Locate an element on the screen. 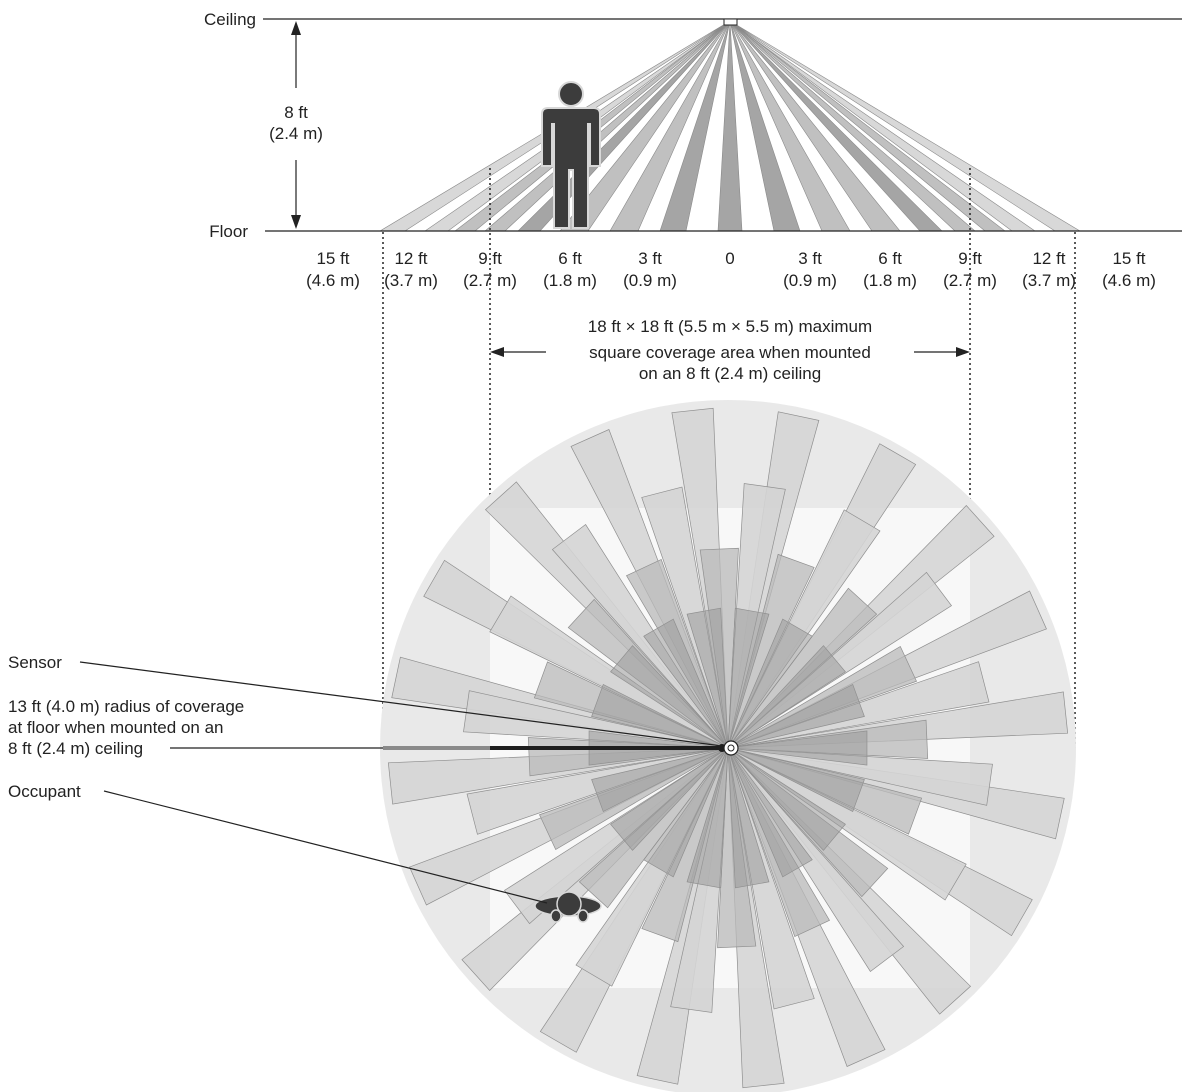 This screenshot has width=1182, height=1092. sensor-top-icon is located at coordinates (731, 748).